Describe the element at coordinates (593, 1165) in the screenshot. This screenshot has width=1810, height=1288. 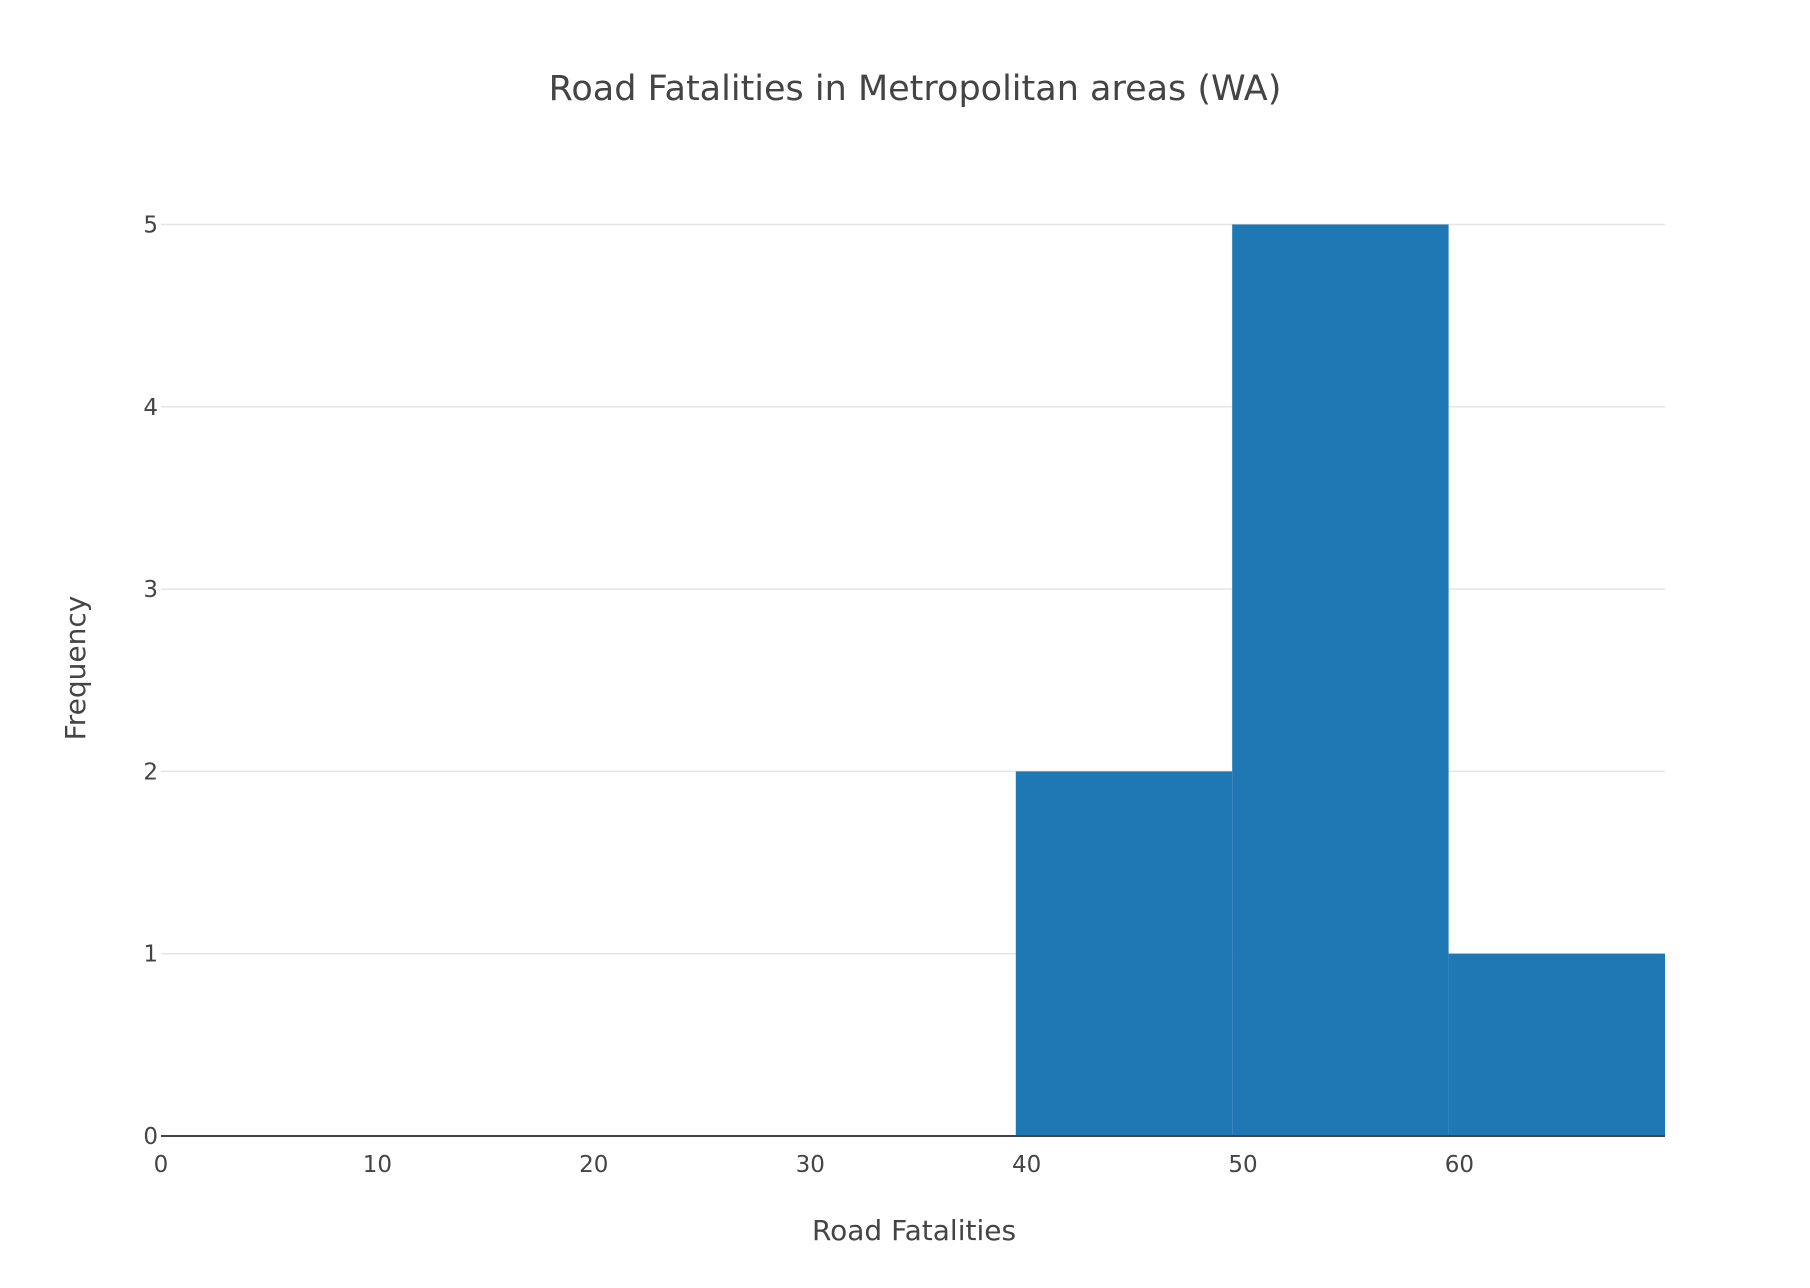
I see `x-tick-label-2: 20` at that location.